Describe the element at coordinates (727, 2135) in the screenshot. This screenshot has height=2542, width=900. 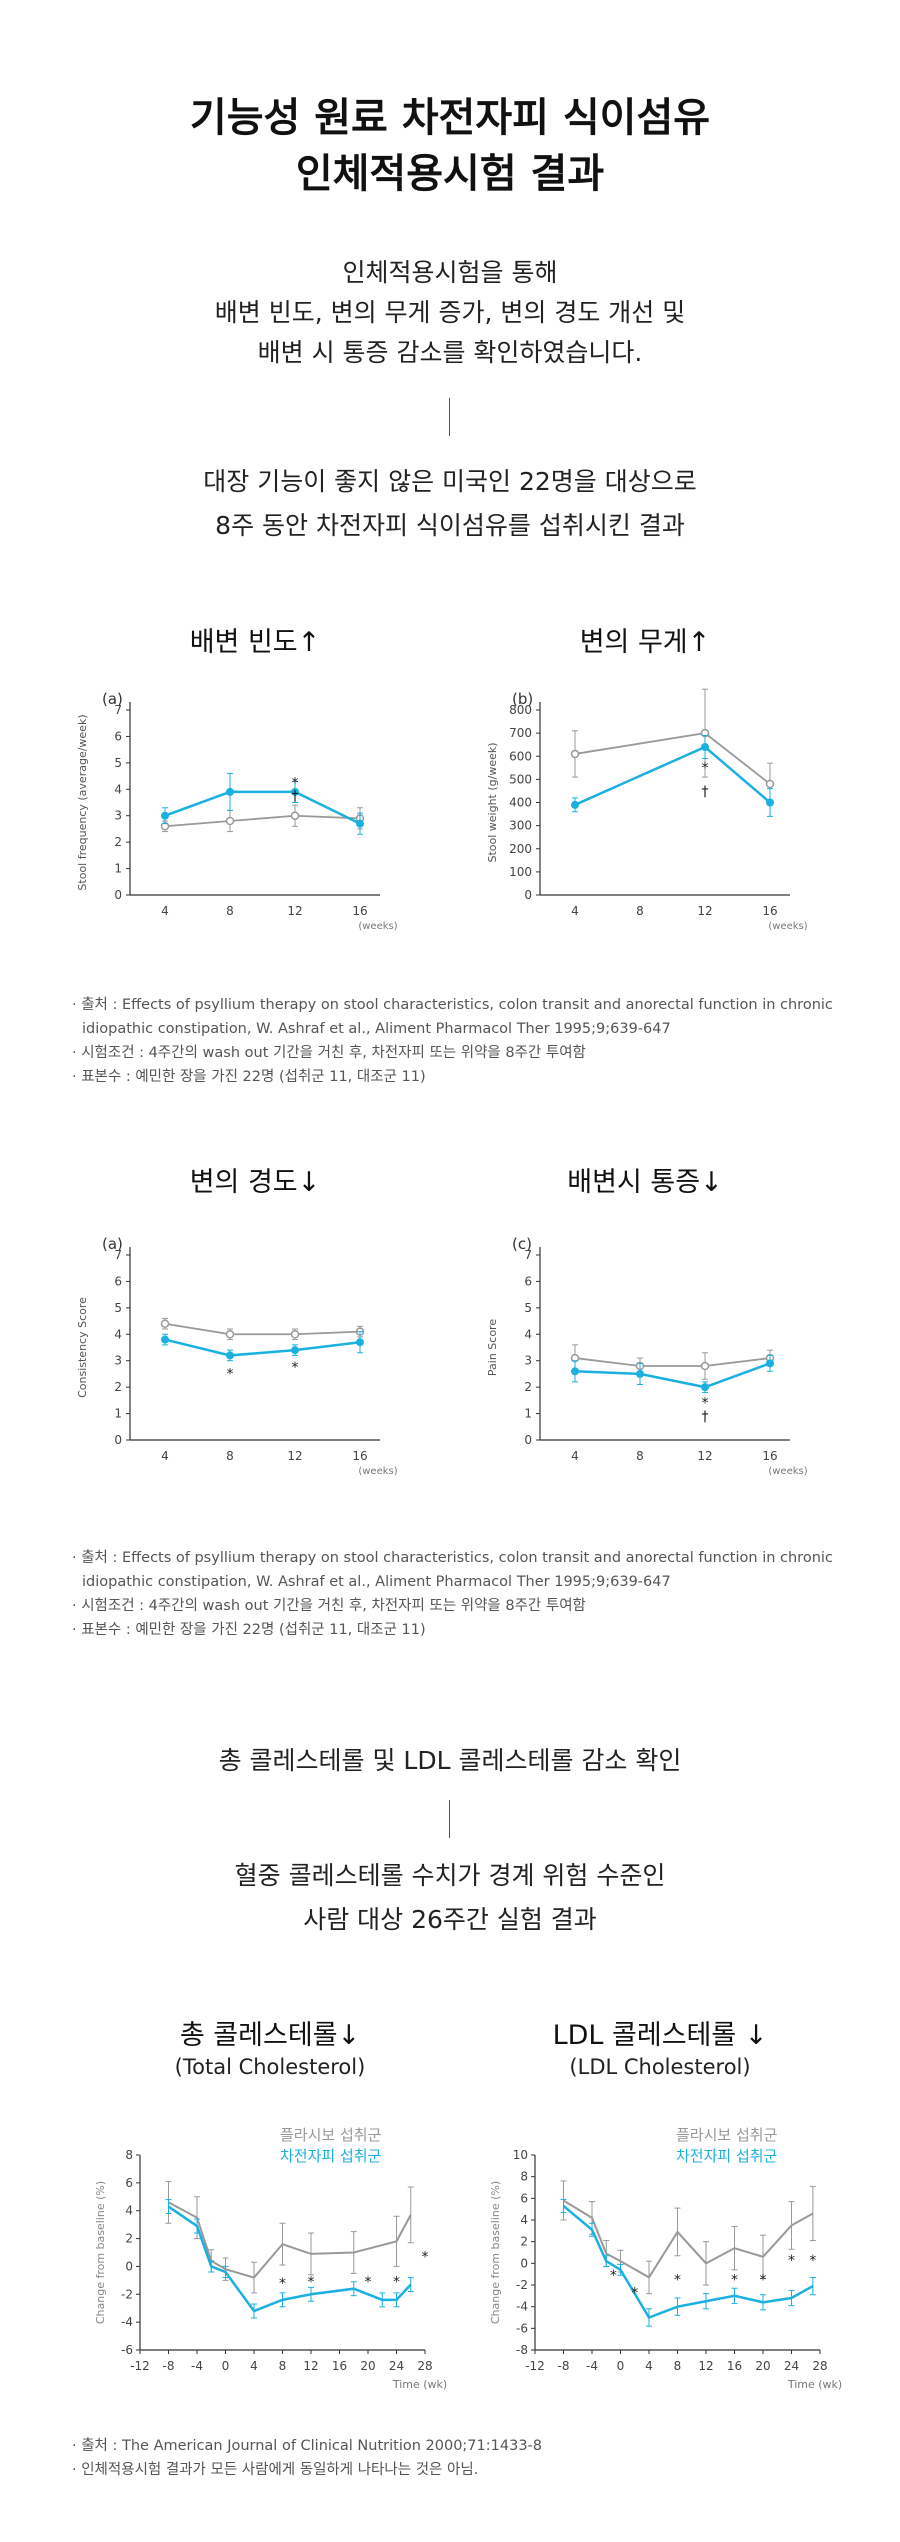
I see `legend-placebo: 플라시보 섭취군` at that location.